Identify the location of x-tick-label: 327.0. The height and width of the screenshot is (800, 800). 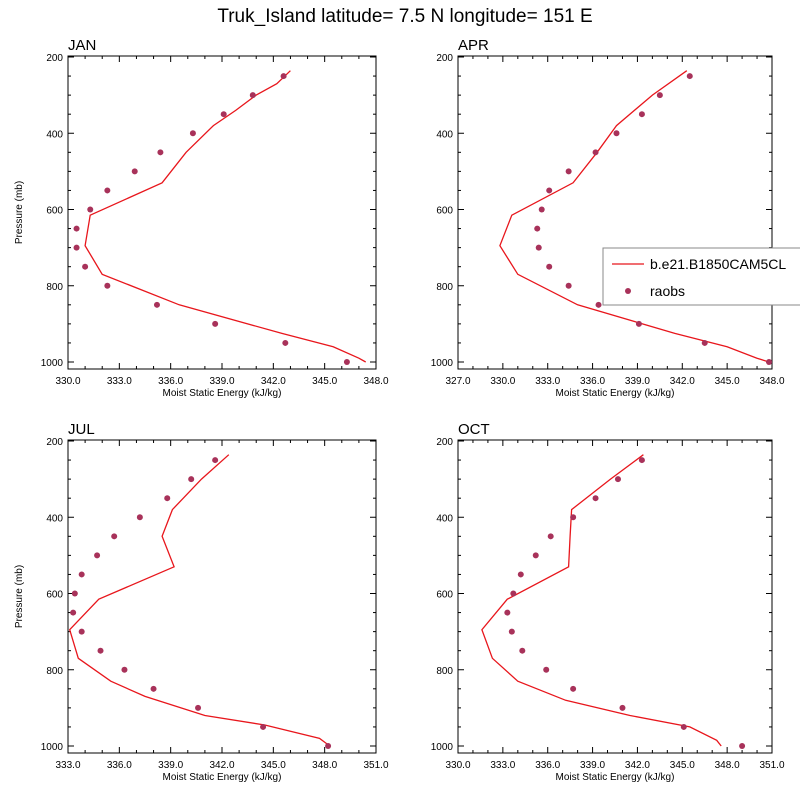
(457, 381).